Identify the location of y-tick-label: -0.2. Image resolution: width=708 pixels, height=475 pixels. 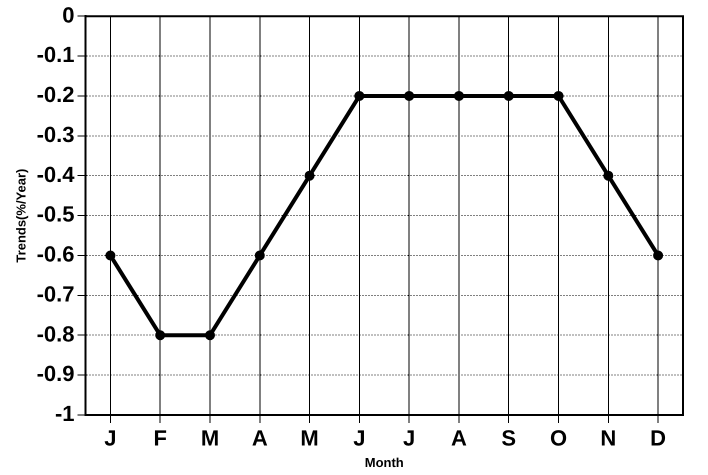
(55, 95).